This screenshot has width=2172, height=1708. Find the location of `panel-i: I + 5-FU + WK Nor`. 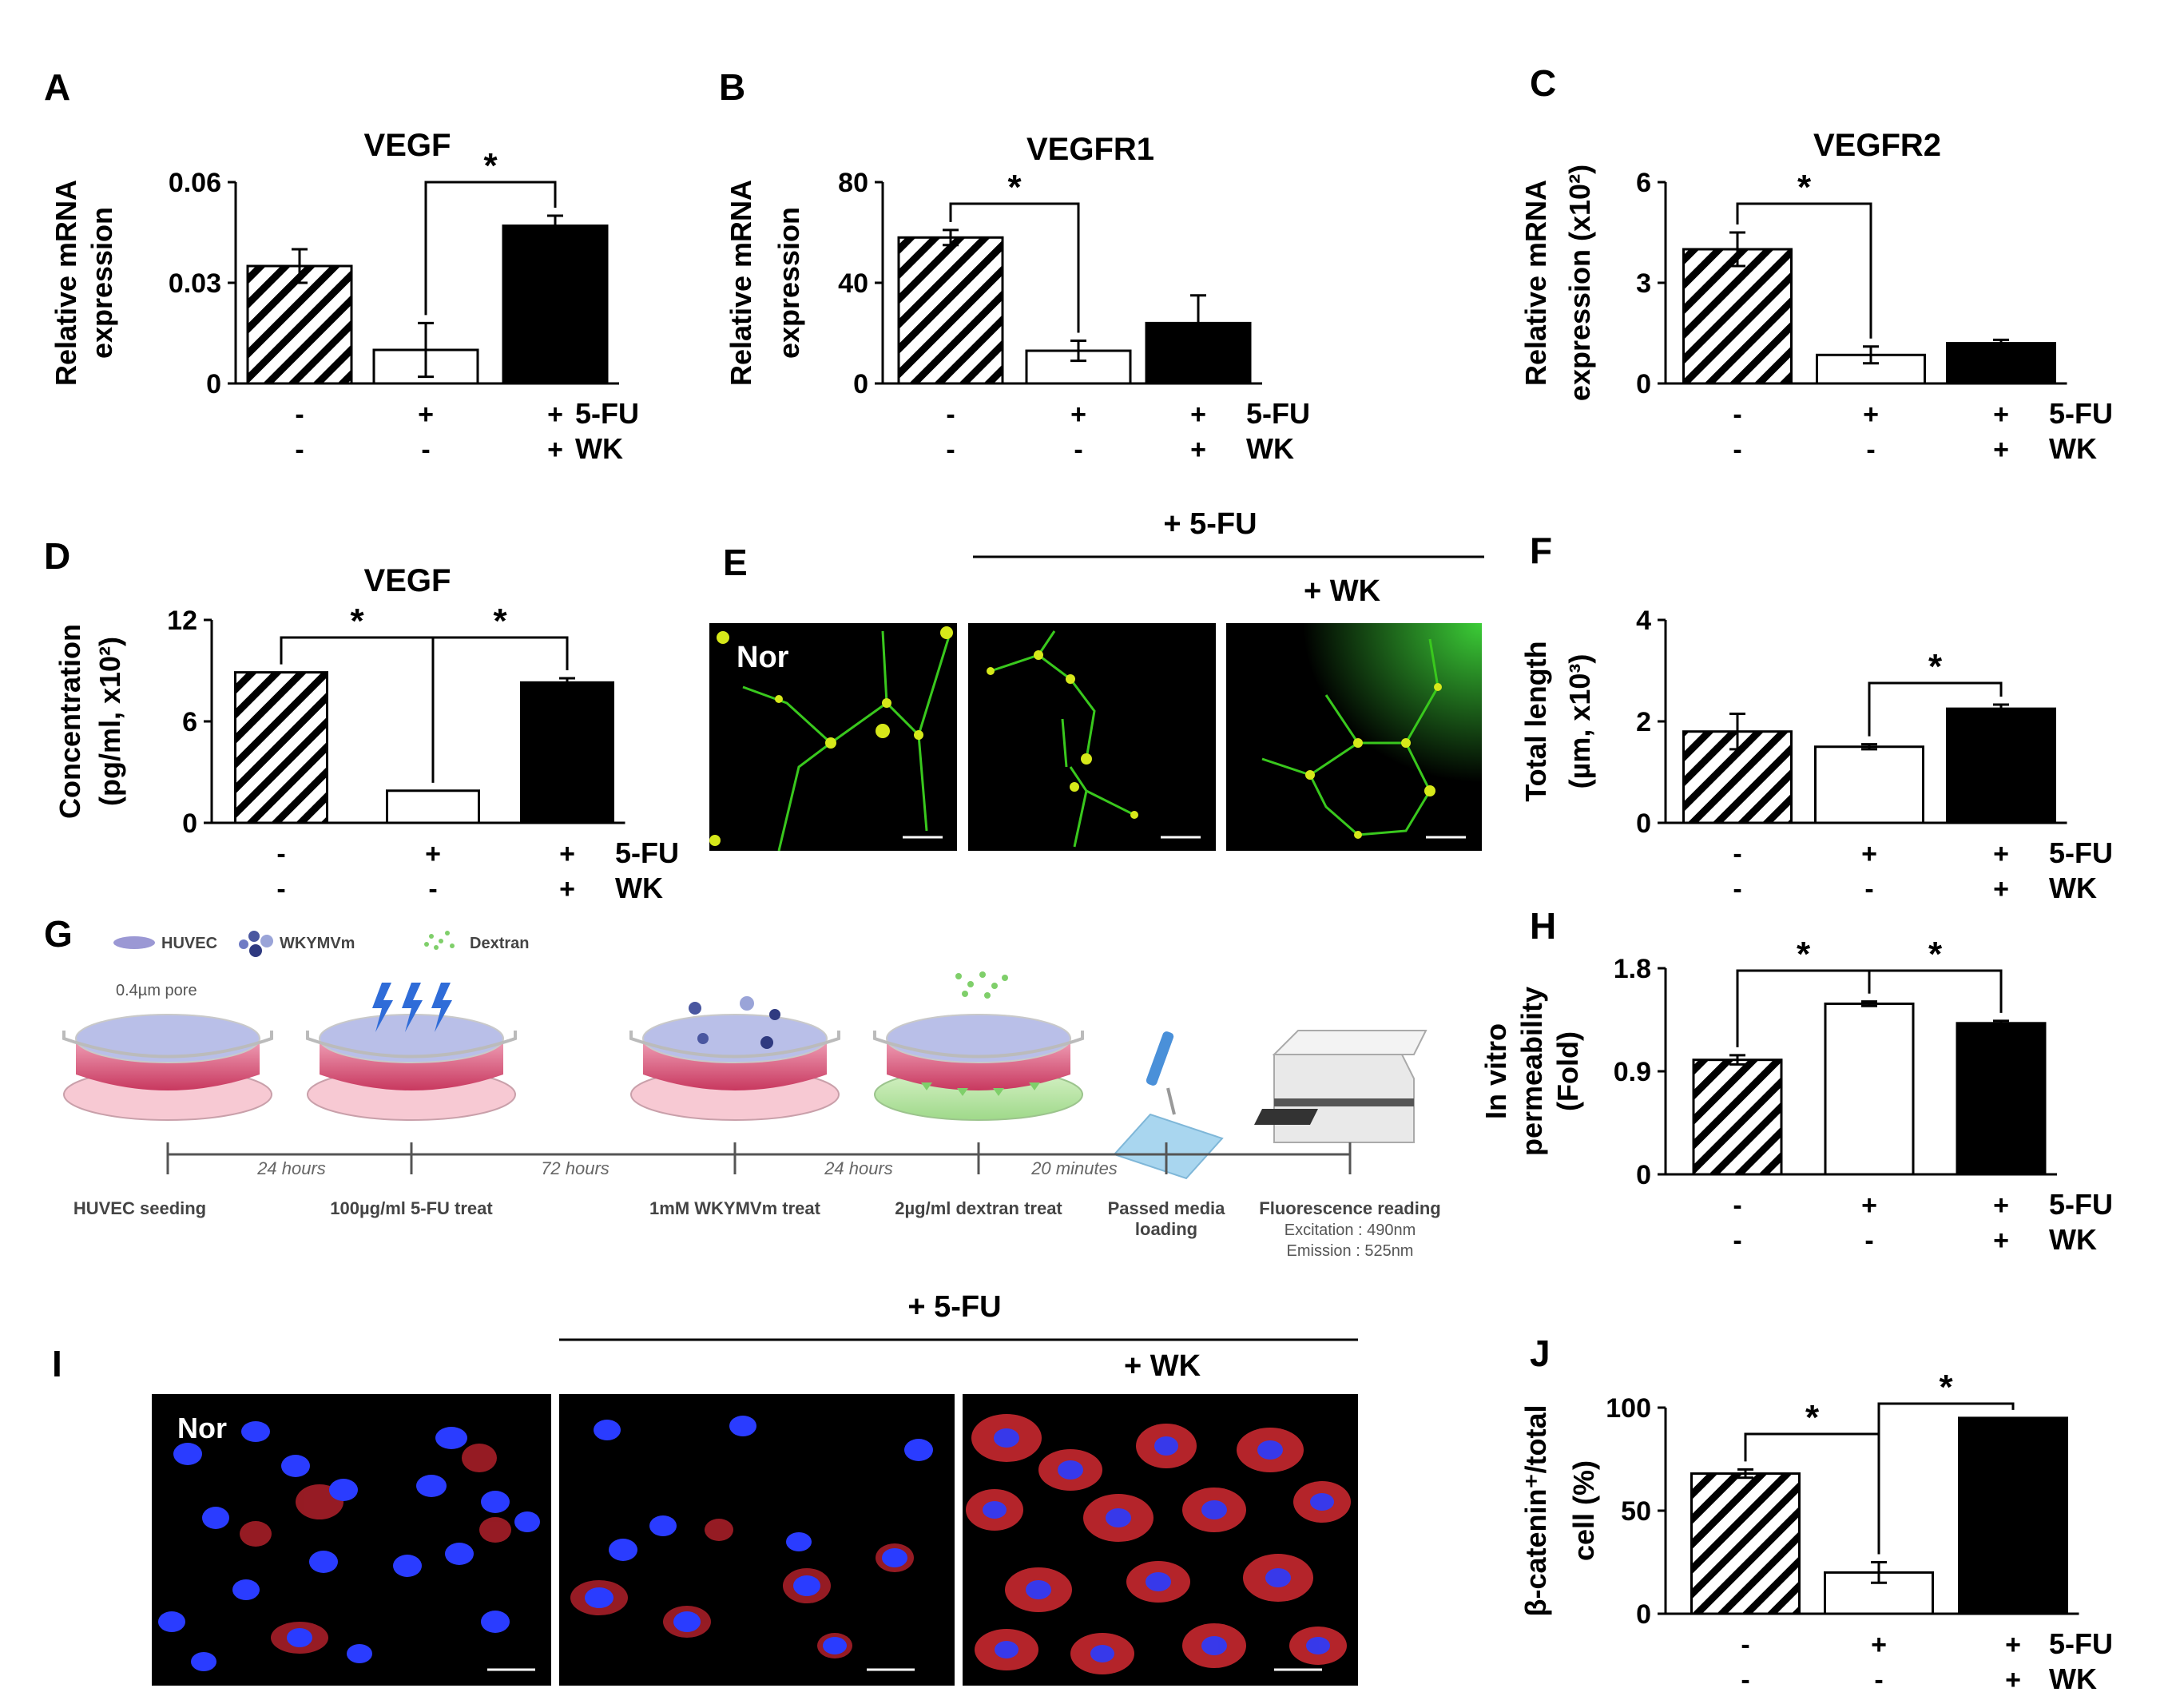

panel-i: I + 5-FU + WK Nor is located at coordinates (705, 1488).